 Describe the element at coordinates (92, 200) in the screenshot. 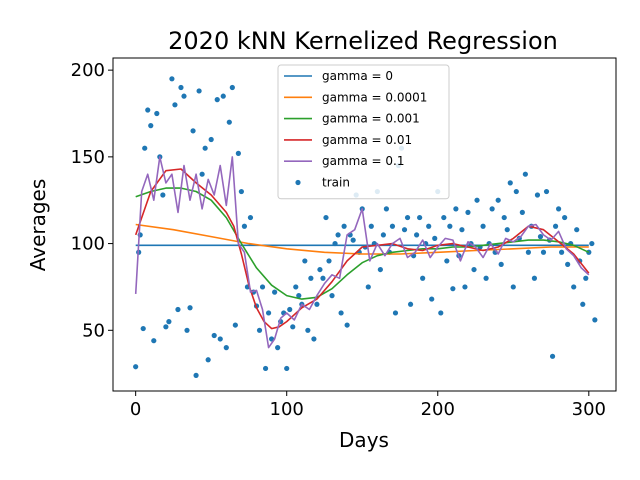

I see `y-axis: 50 100 150 200` at that location.